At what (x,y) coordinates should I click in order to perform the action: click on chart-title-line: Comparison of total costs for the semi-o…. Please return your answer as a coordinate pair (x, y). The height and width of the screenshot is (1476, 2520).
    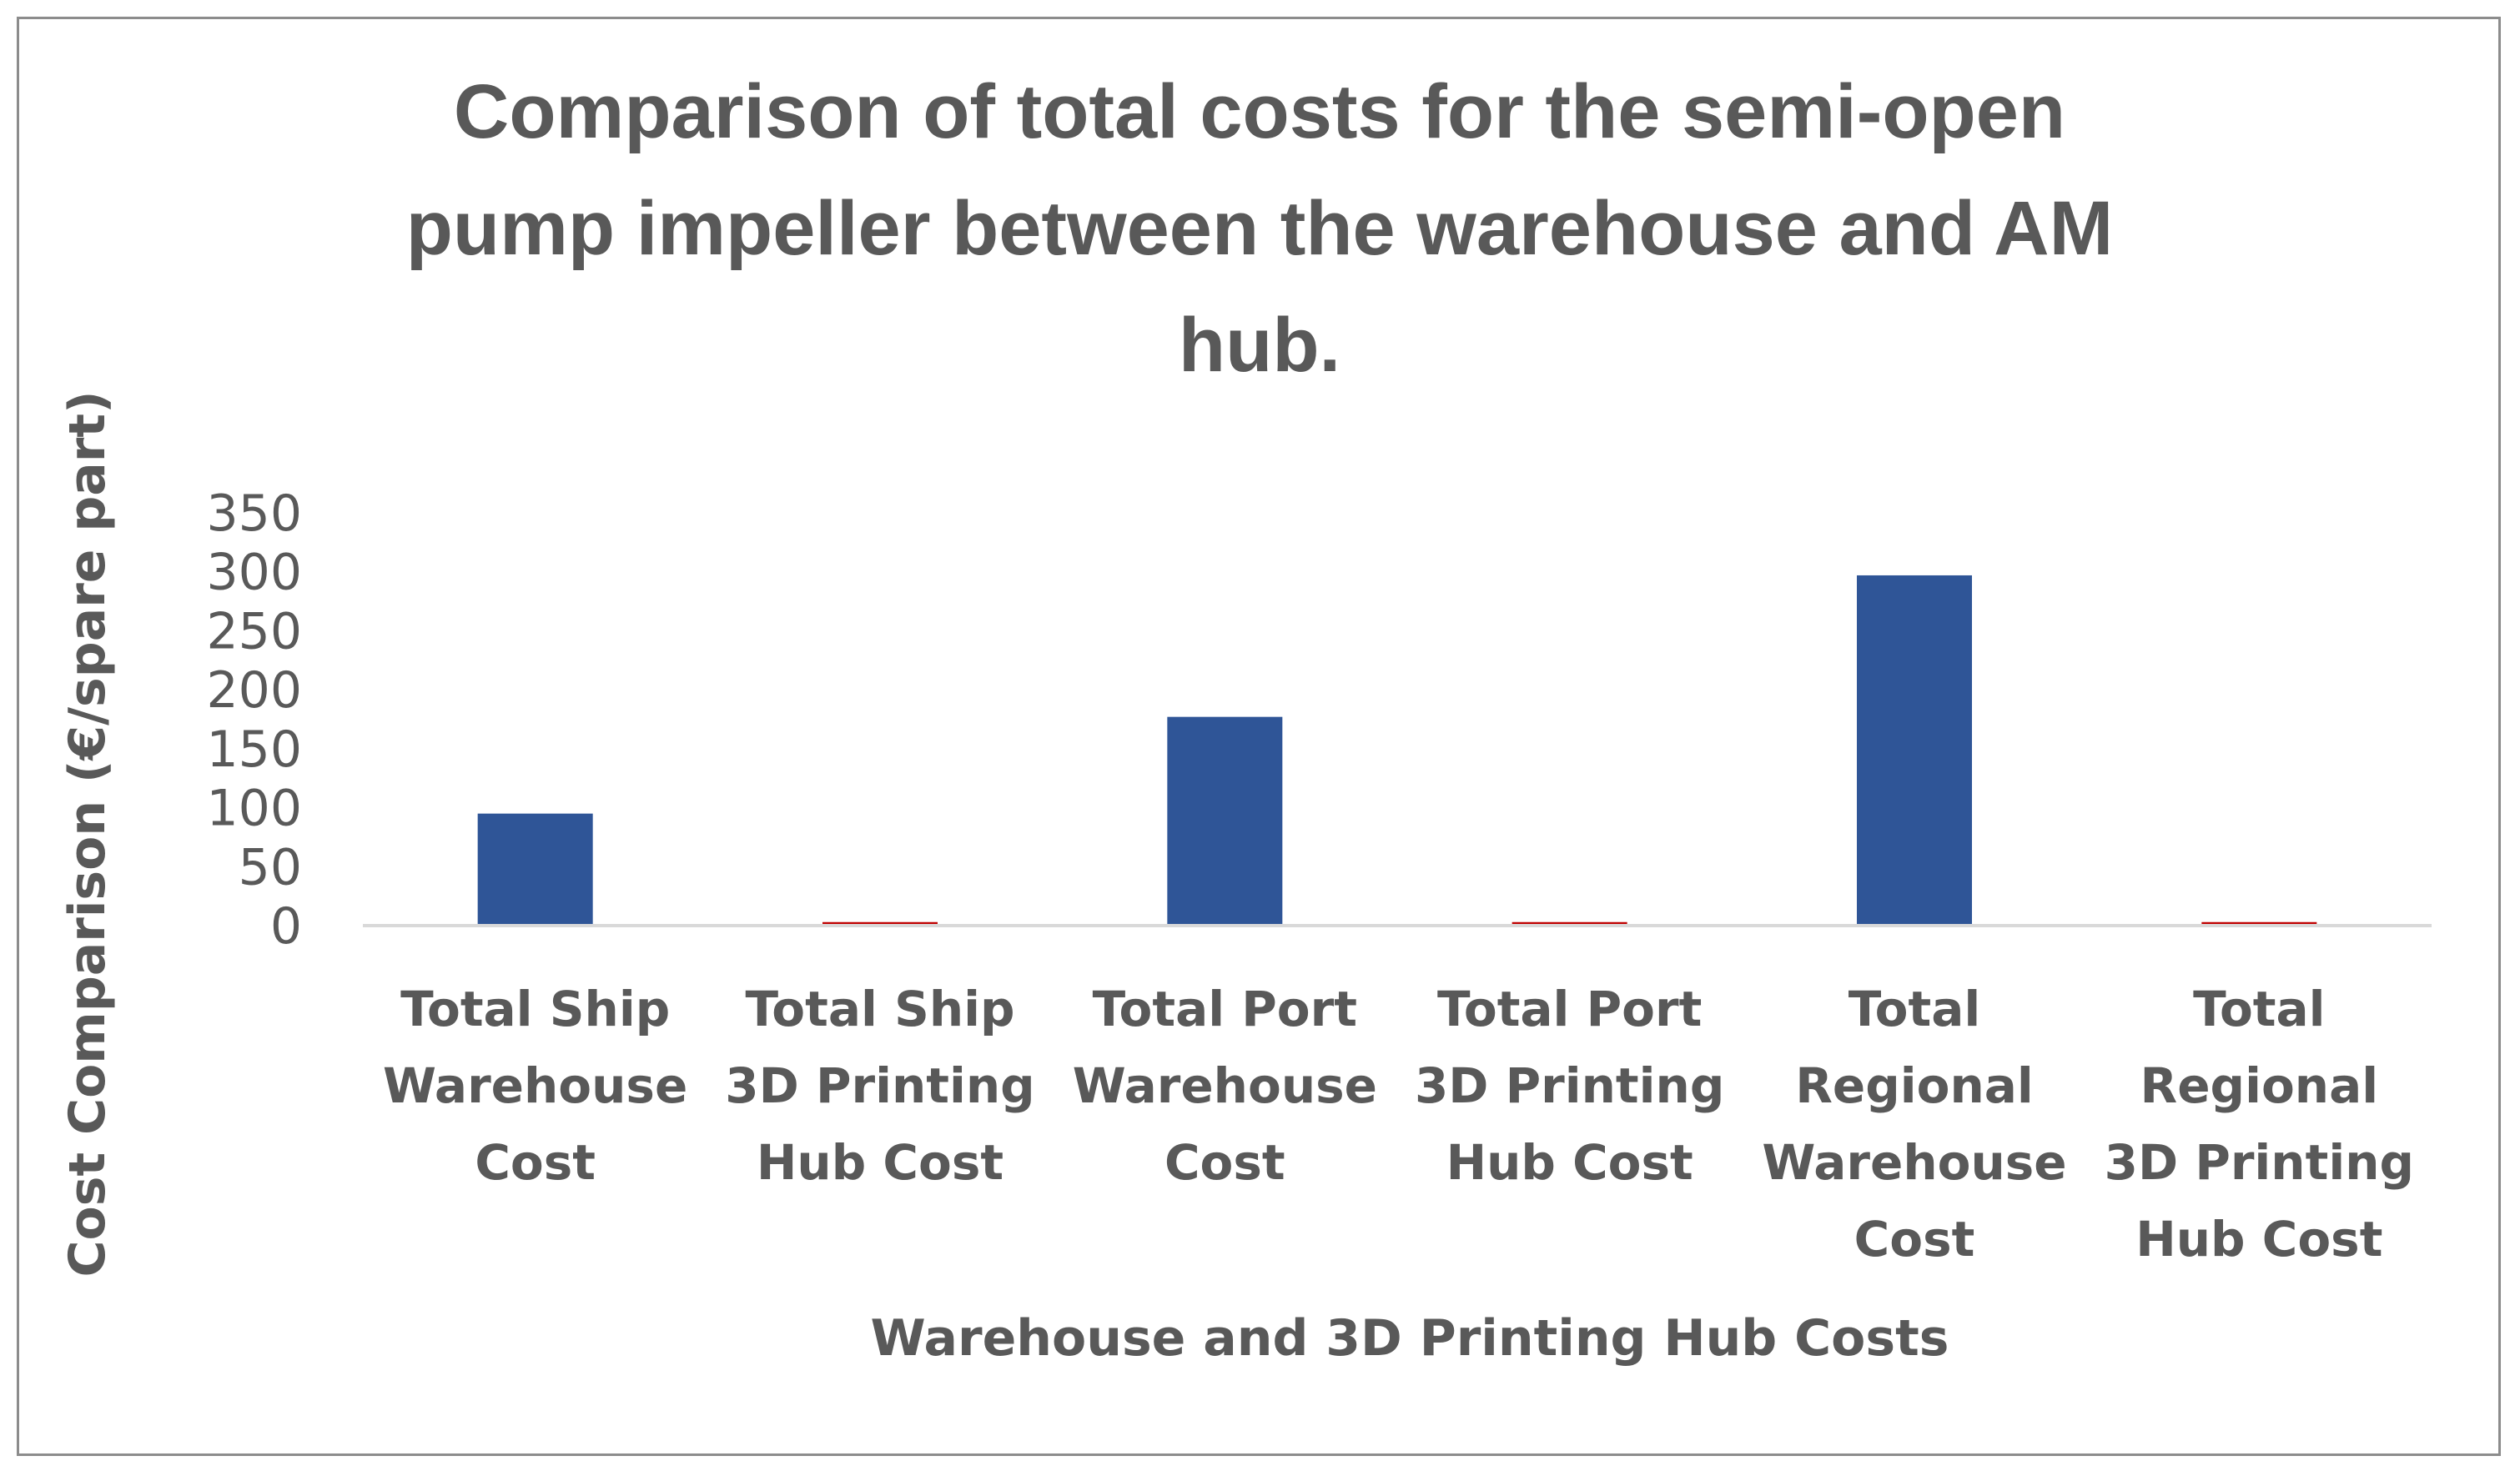
    Looking at the image, I should click on (1259, 111).